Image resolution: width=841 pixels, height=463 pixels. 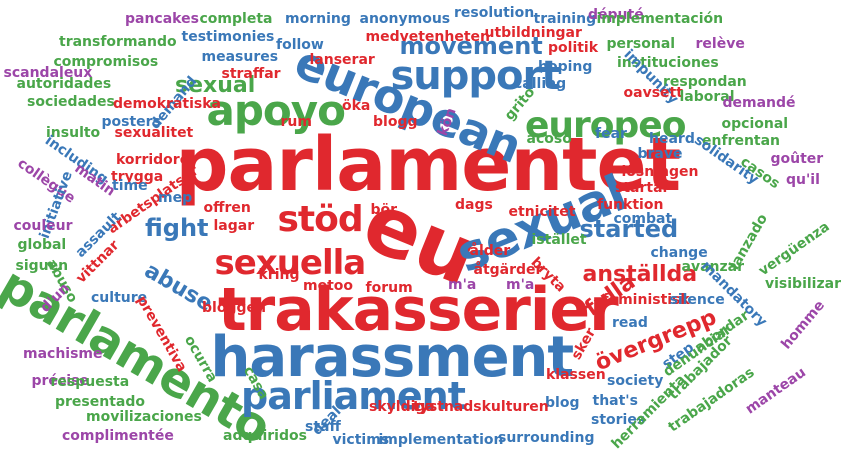 What do you see at coordinates (629, 229) in the screenshot?
I see `cloud-word: started` at bounding box center [629, 229].